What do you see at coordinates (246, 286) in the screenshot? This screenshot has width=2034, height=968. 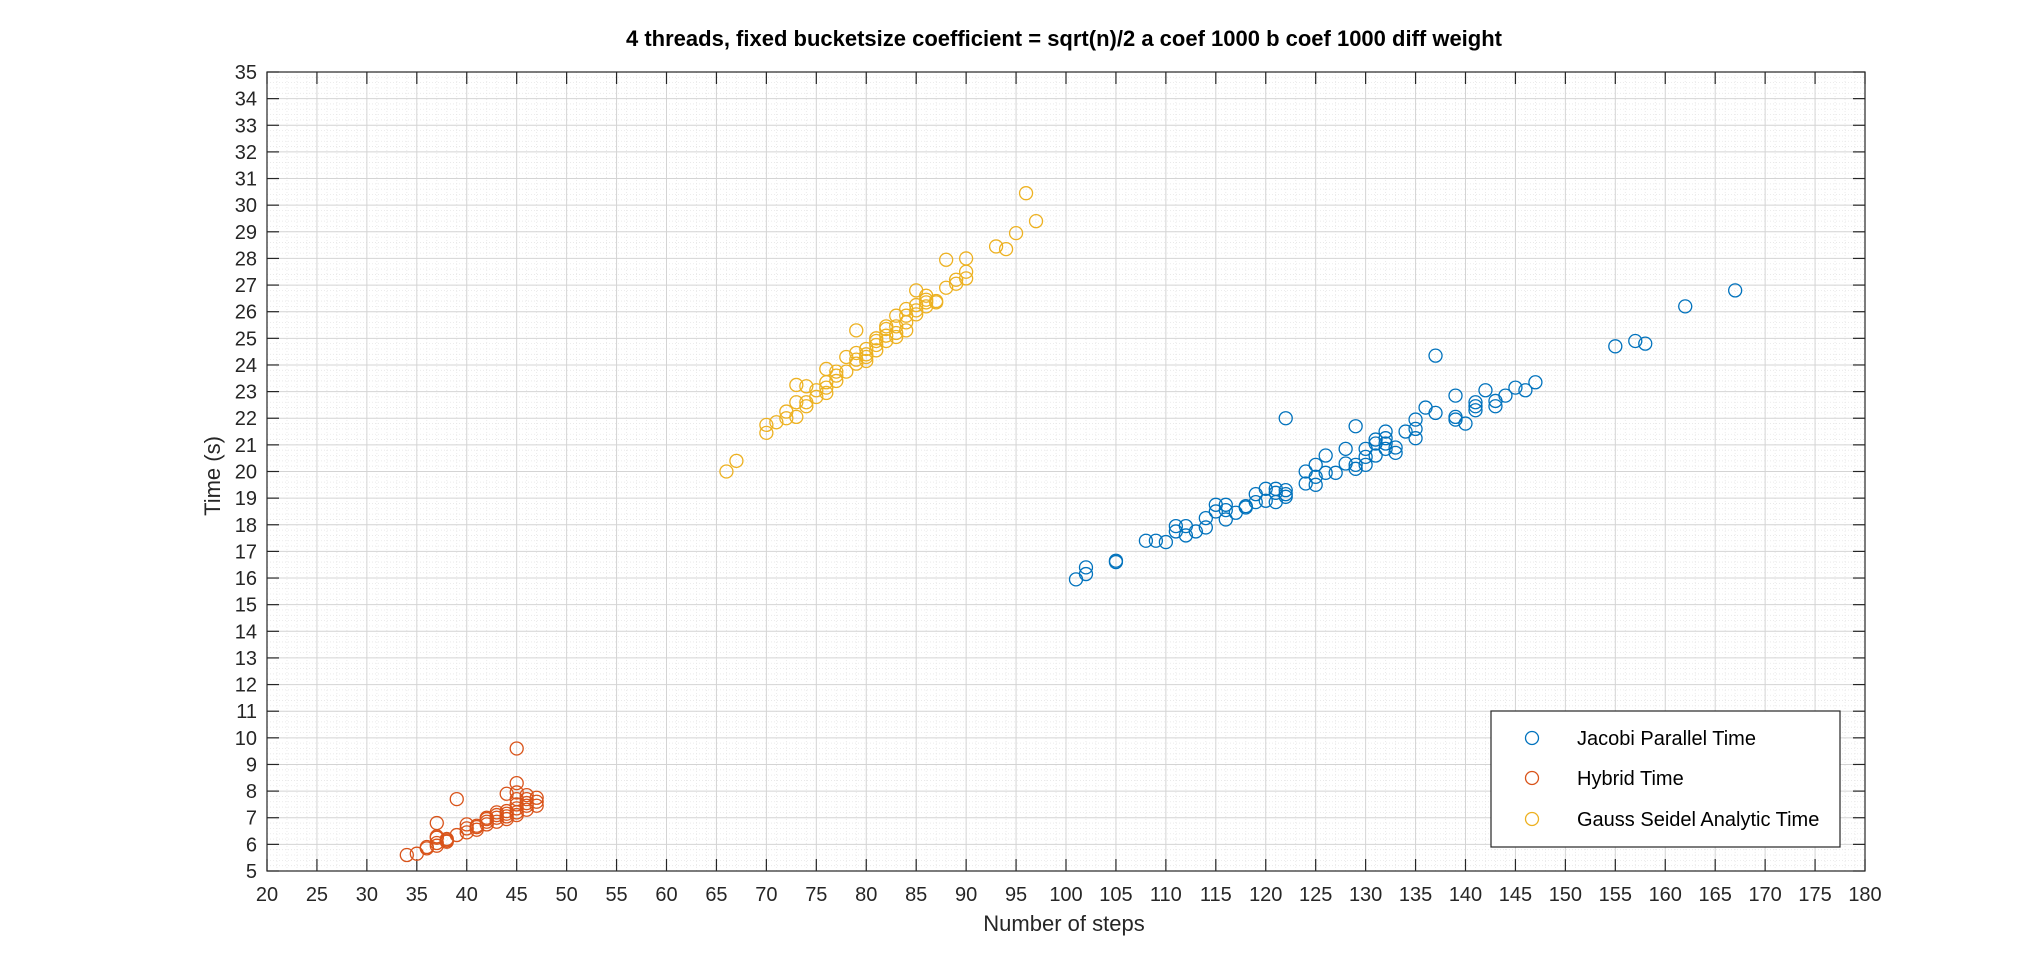 I see `y-tick-label: 27` at bounding box center [246, 286].